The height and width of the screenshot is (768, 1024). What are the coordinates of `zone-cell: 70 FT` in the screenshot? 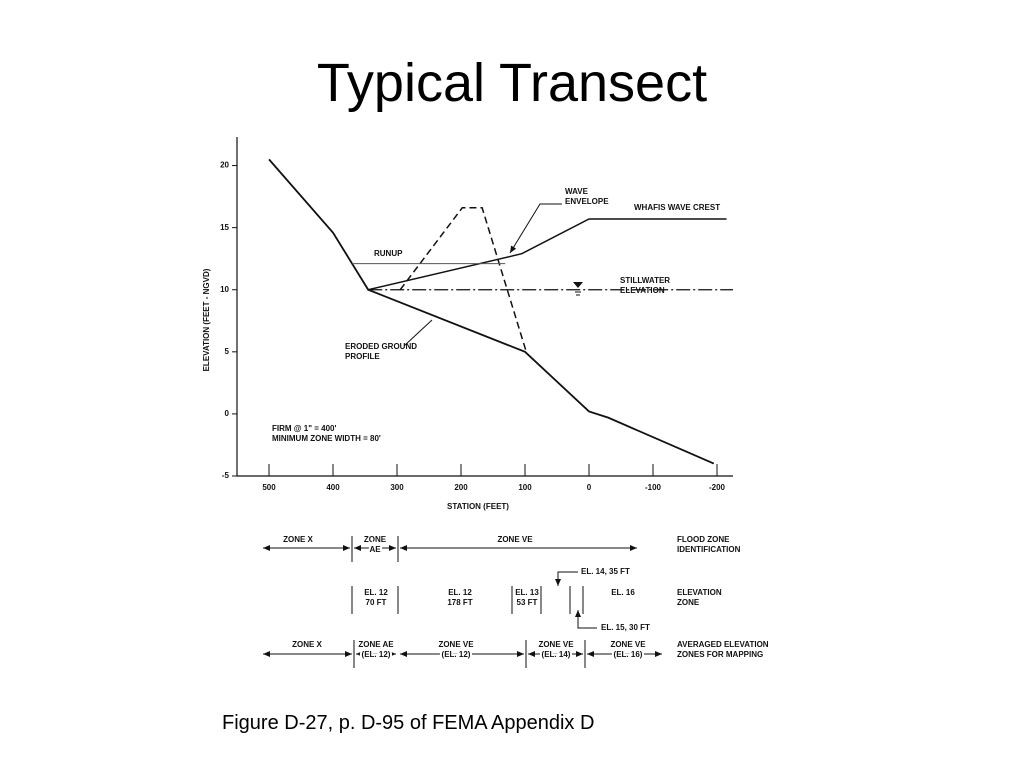 It's located at (376, 602).